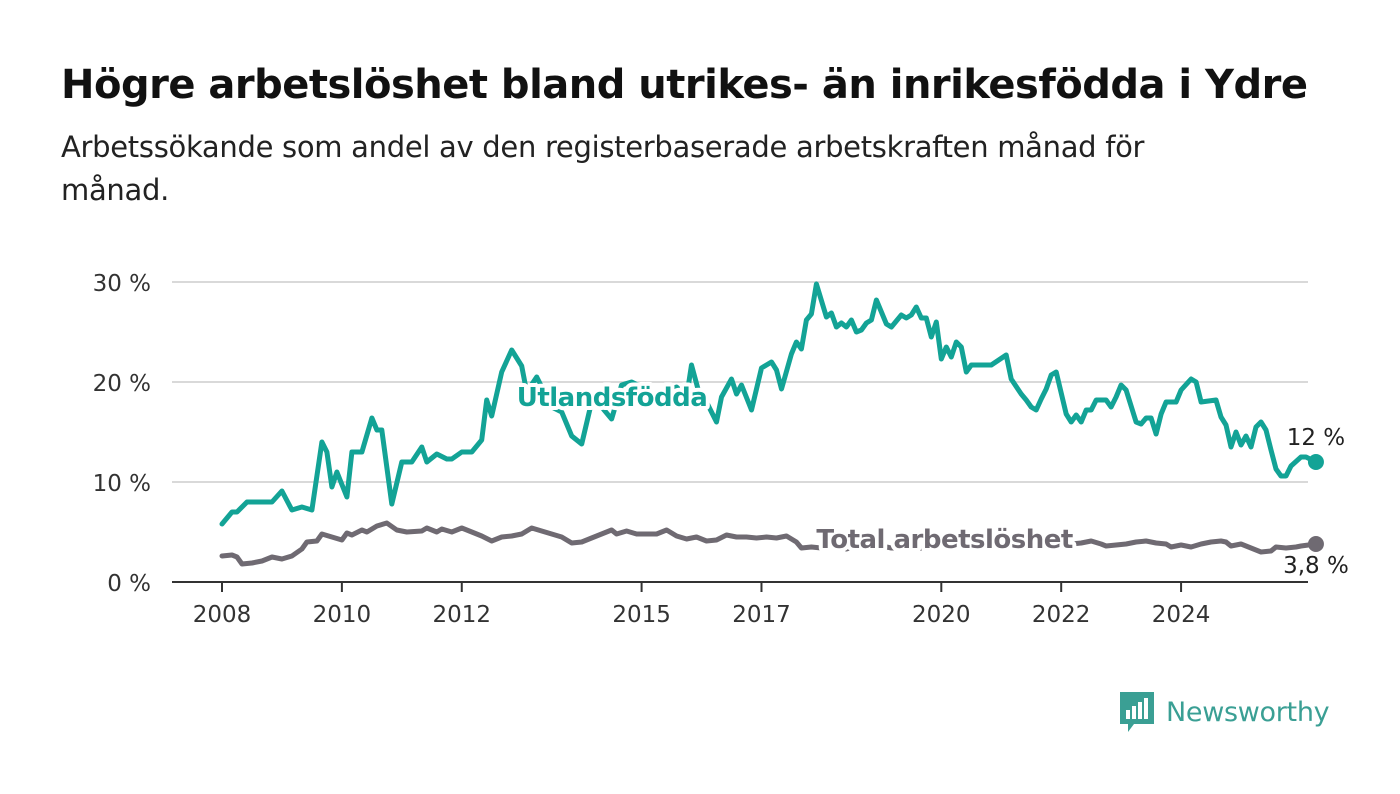  I want to click on y-tick-label: 0 %, so click(129, 584).